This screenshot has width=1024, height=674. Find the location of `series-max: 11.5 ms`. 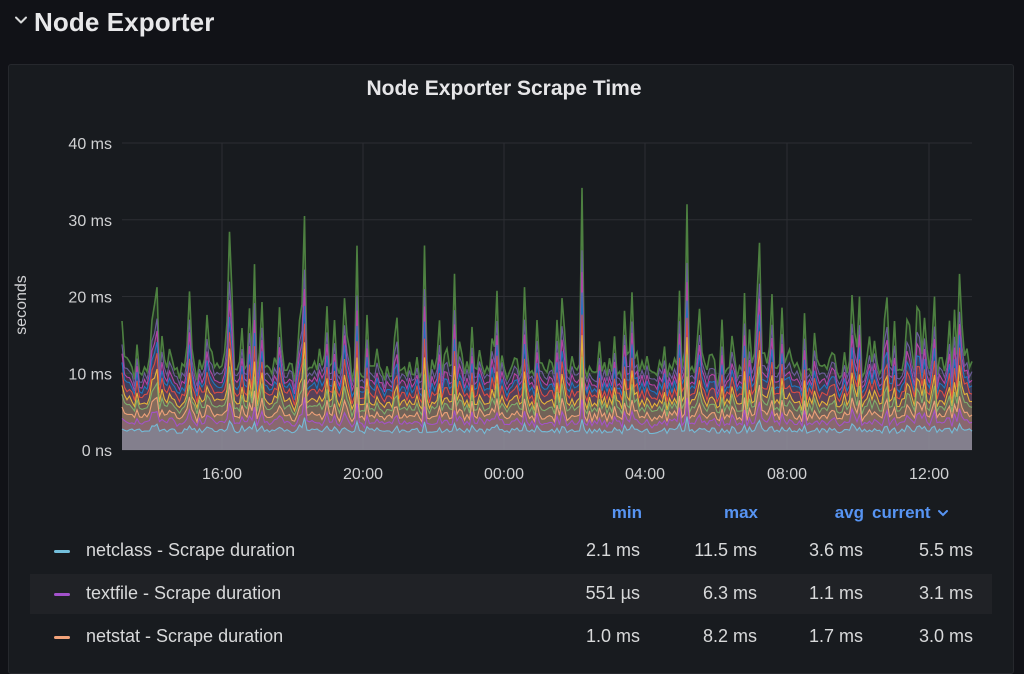

series-max: 11.5 ms is located at coordinates (725, 550).